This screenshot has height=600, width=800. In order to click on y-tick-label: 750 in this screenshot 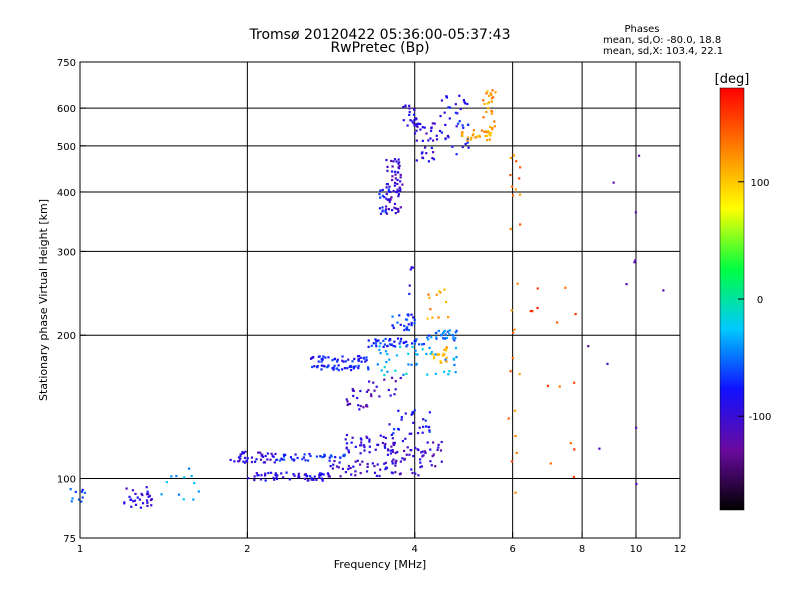, I will do `click(66, 63)`.